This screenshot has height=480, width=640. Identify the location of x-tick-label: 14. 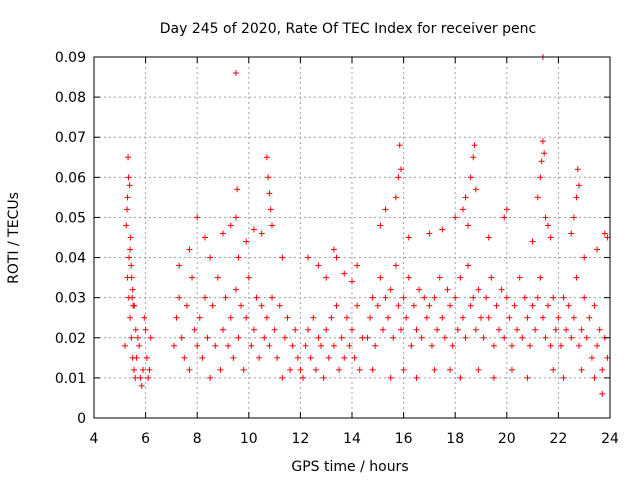
(352, 439).